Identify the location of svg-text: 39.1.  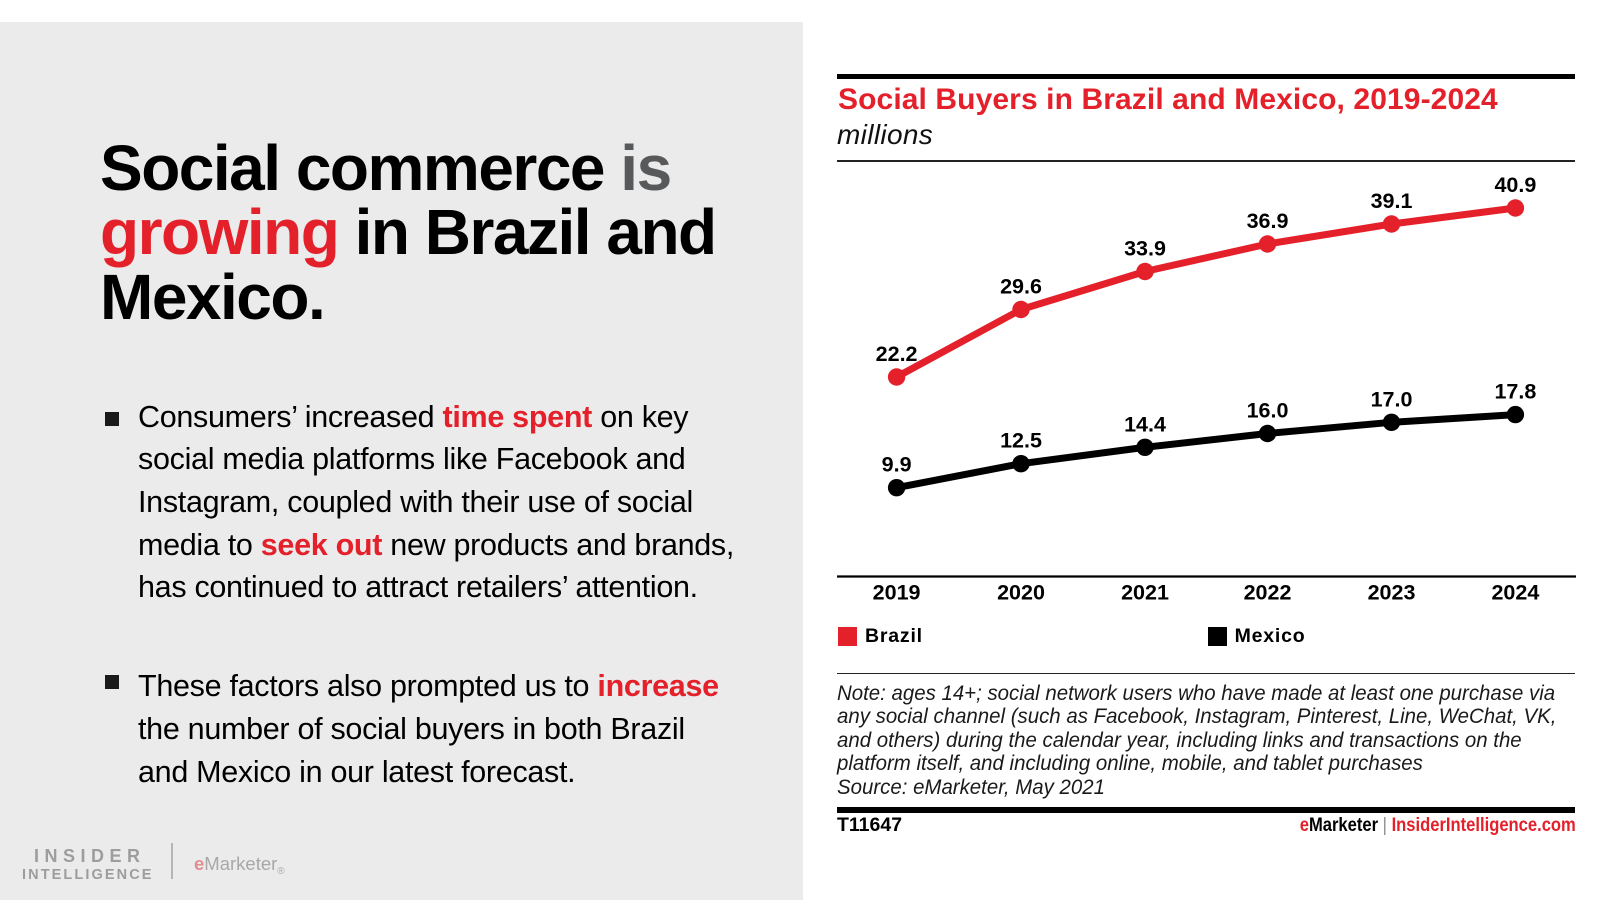
(1392, 201).